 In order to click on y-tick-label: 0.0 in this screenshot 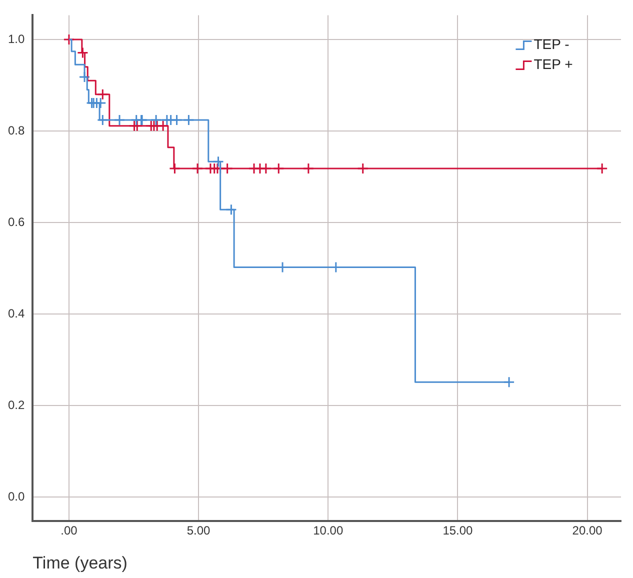, I will do `click(16, 496)`.